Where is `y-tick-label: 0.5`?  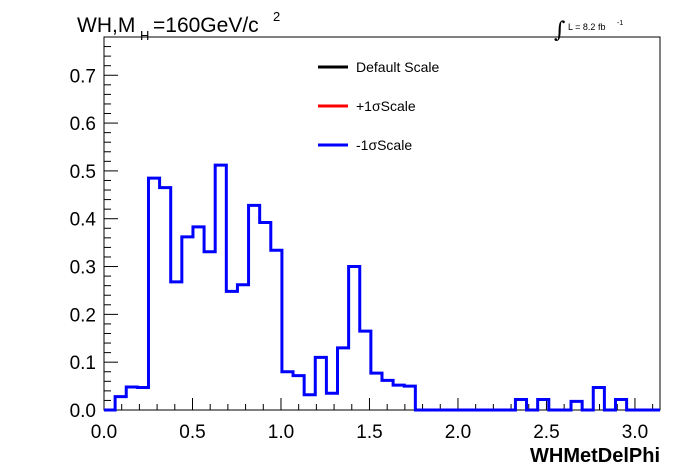
y-tick-label: 0.5 is located at coordinates (83, 172).